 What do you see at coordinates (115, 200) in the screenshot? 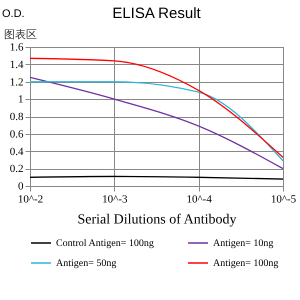
I see `x-tick-label: 10^-3` at bounding box center [115, 200].